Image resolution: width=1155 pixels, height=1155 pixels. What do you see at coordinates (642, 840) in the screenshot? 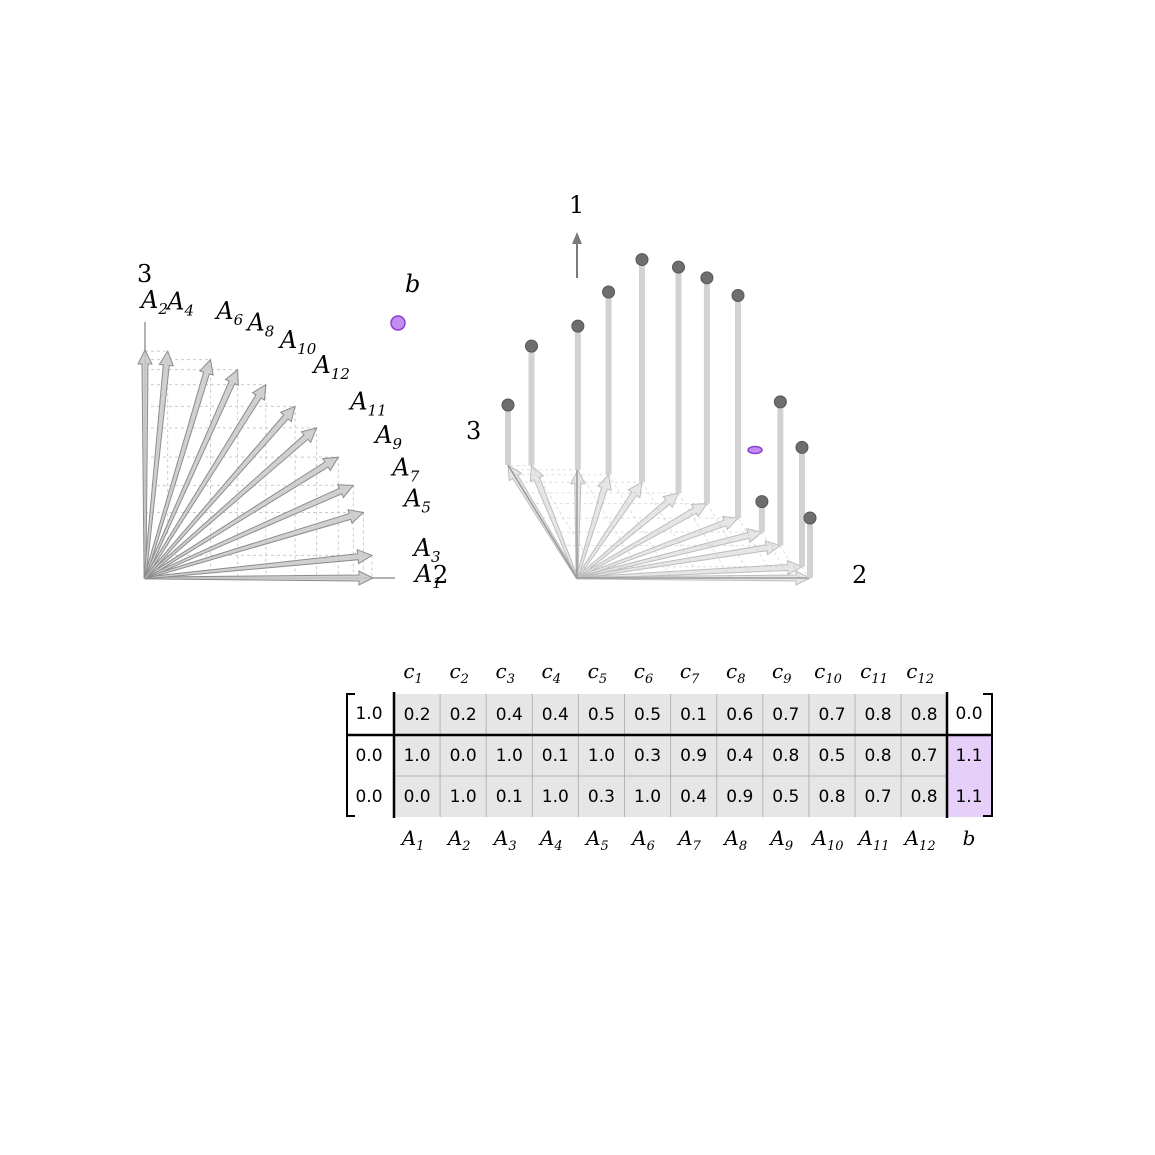
I see `column-footer-A6: A6` at bounding box center [642, 840].